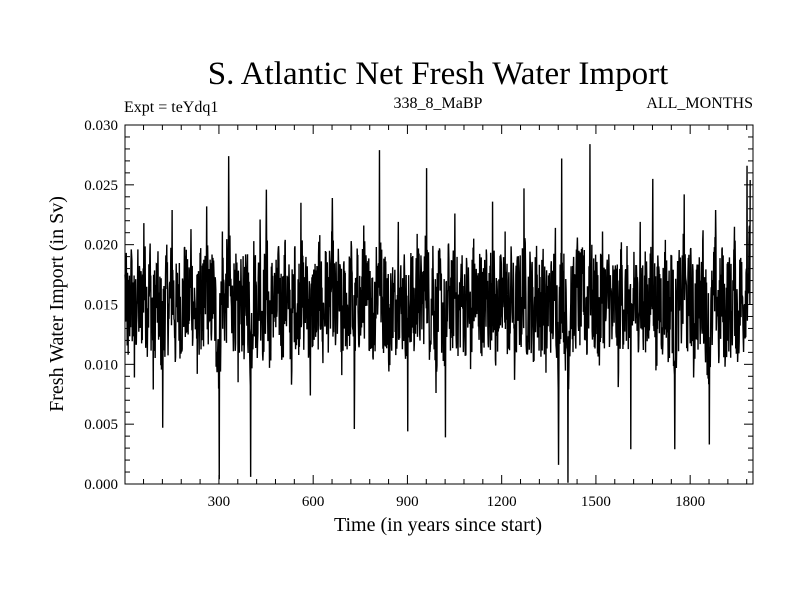 This screenshot has width=800, height=600. I want to click on x-tick-label: 1500, so click(596, 502).